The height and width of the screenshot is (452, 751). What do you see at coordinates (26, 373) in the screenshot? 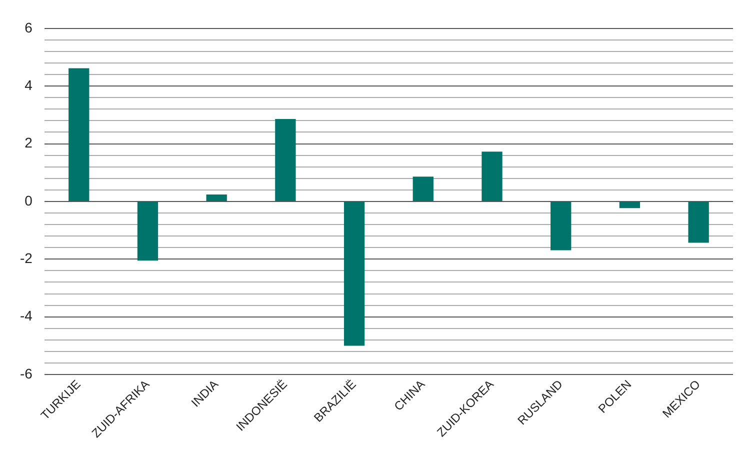
I see `y-tick-label: -6` at bounding box center [26, 373].